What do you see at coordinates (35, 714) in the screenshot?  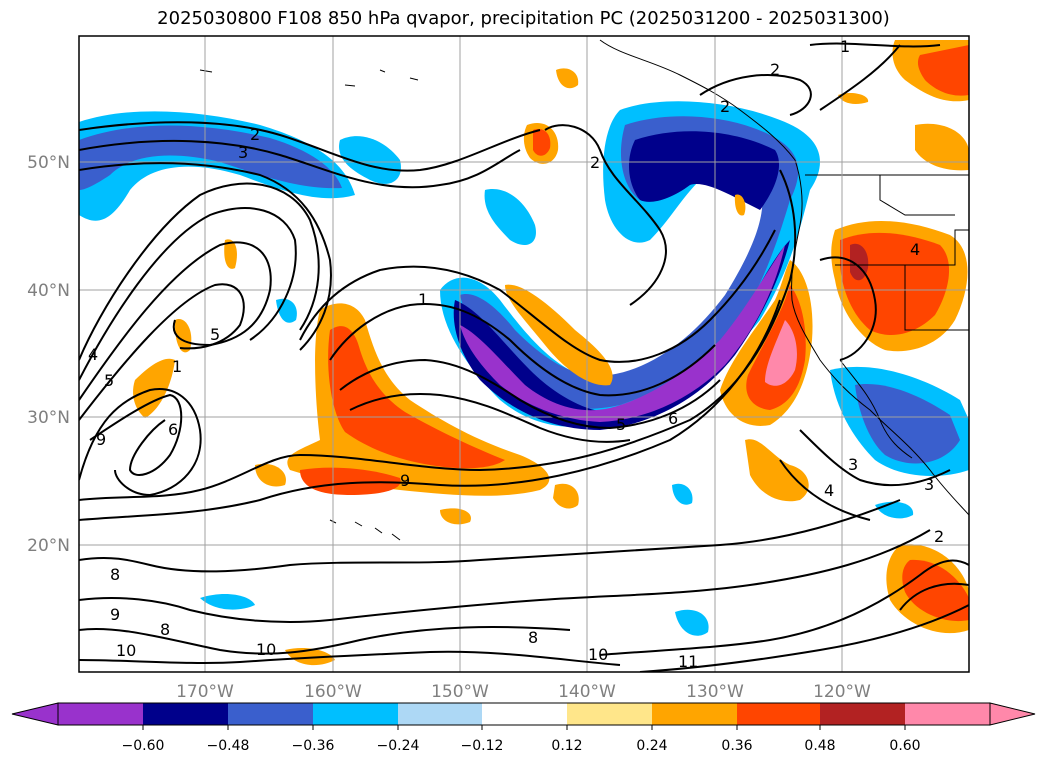 I see `colorbar-extend-low` at bounding box center [35, 714].